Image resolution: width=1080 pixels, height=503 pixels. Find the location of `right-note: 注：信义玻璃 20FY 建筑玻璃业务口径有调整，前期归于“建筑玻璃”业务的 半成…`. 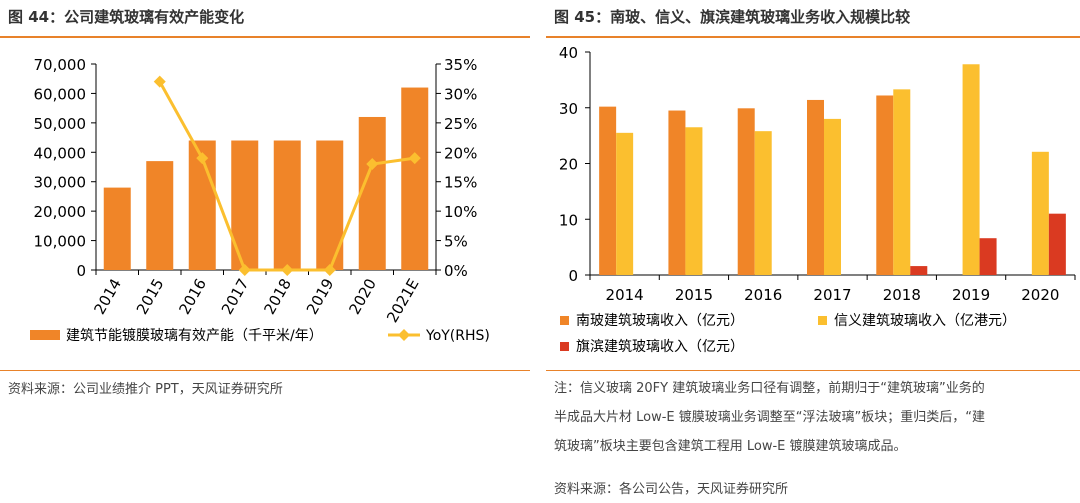

right-note: 注：信义玻璃 20FY 建筑玻璃业务口径有调整，前期归于“建筑玻璃”业务的 半成… is located at coordinates (814, 417).